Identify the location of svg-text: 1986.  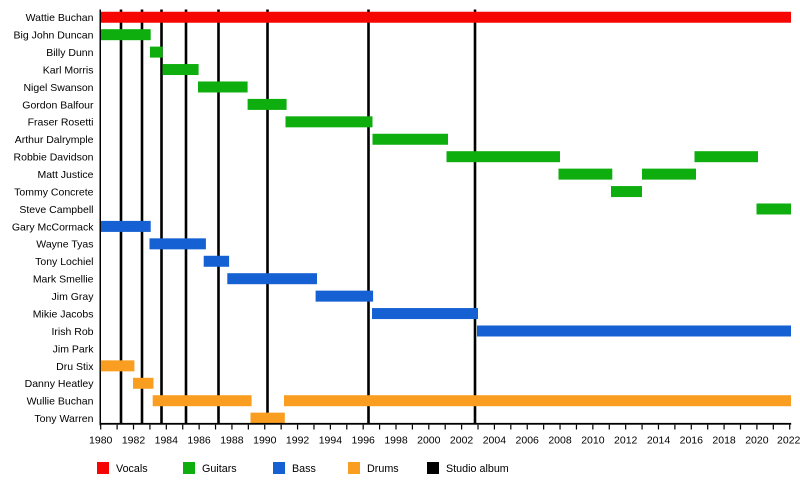
(199, 440).